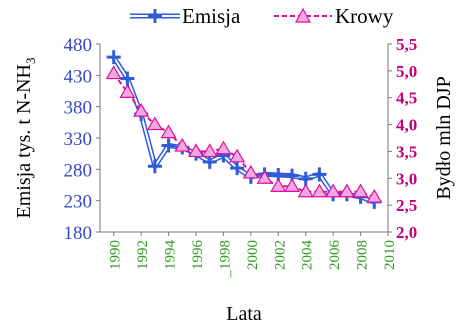 The image size is (462, 332). Describe the element at coordinates (280, 255) in the screenshot. I see `x-tick-label: 2002` at that location.